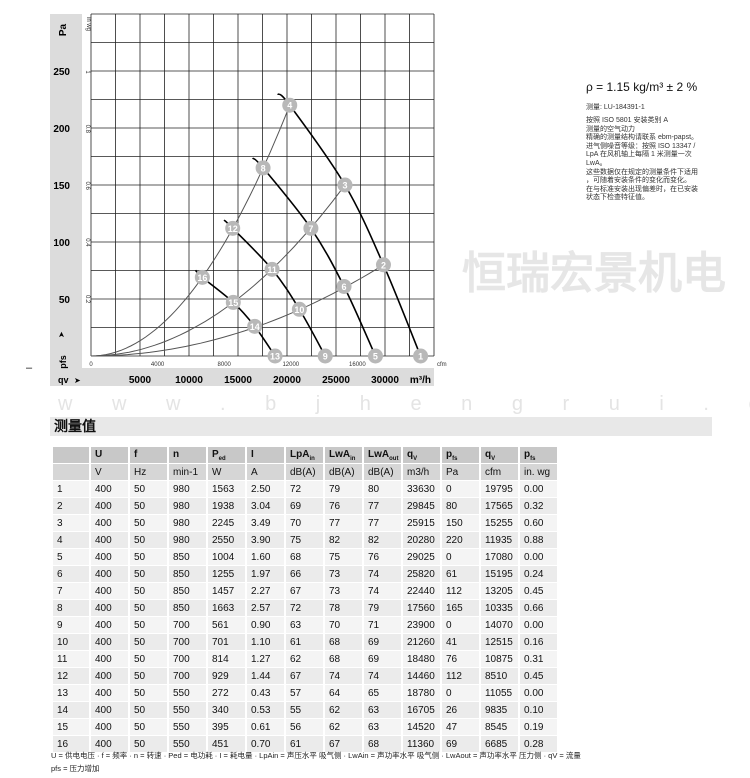 Image resolution: width=750 pixels, height=778 pixels. What do you see at coordinates (265, 659) in the screenshot?
I see `table-cell: 1.27` at bounding box center [265, 659].